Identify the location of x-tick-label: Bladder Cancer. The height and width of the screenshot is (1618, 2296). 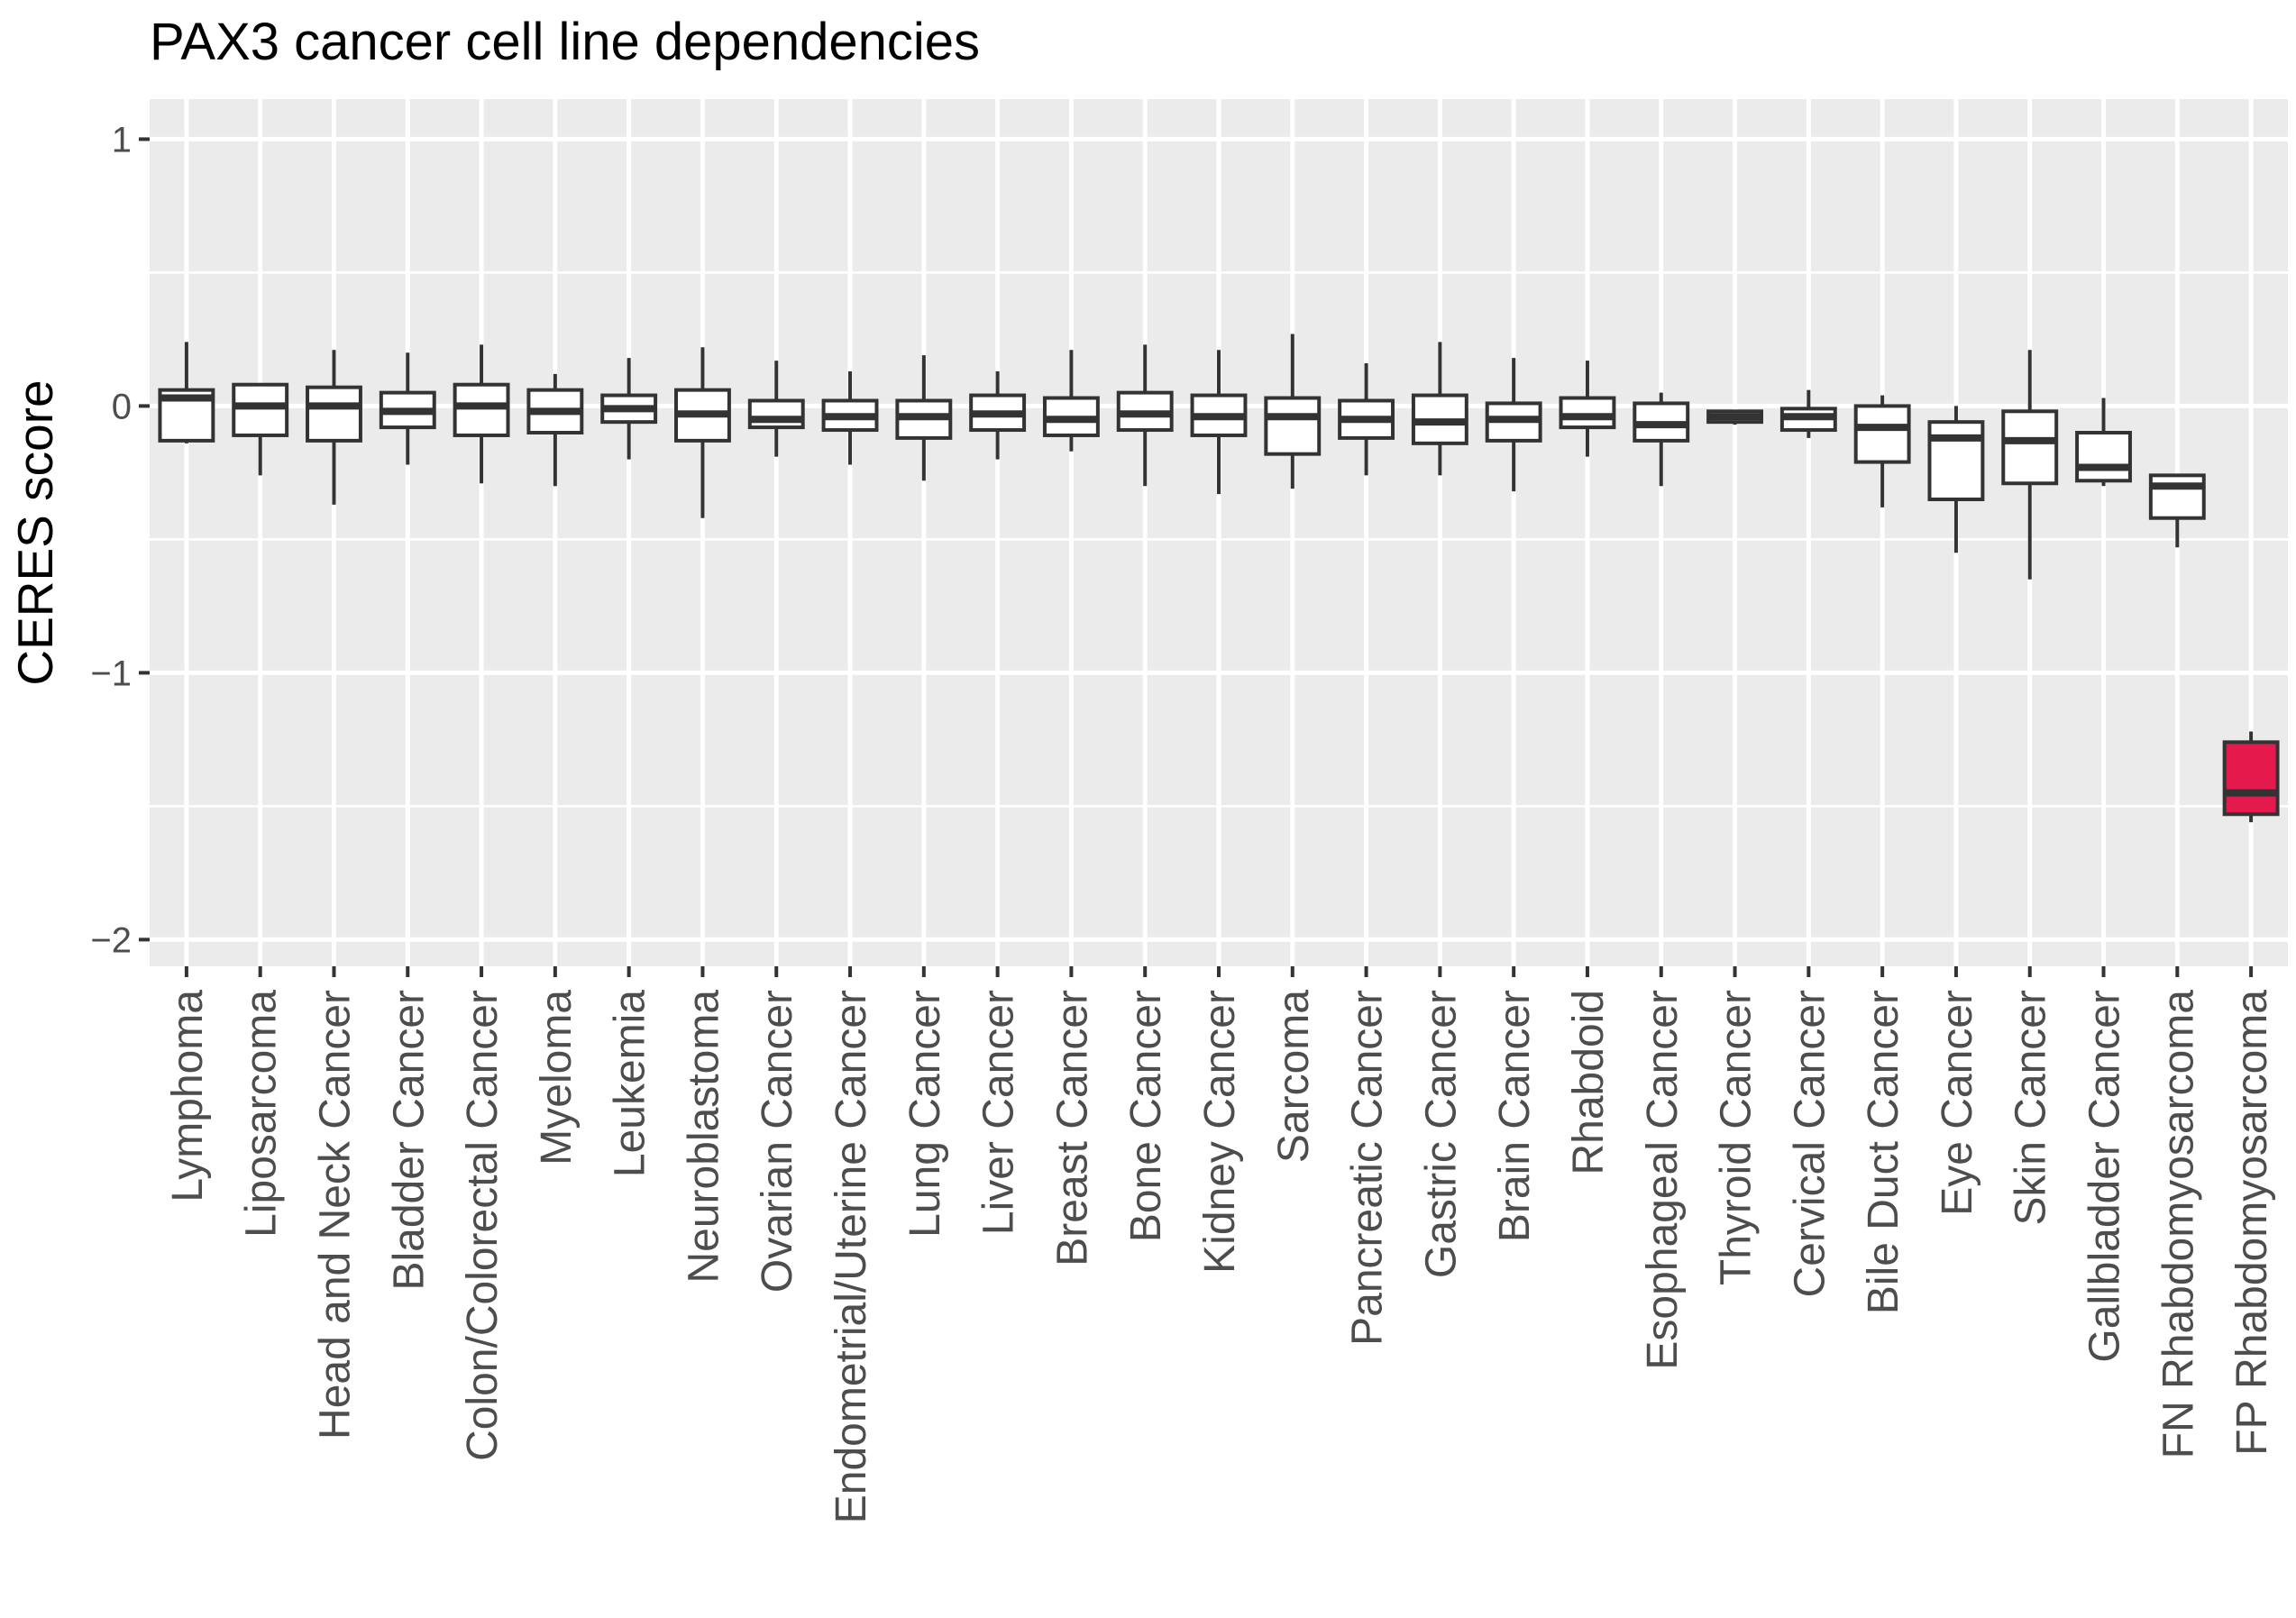
(409, 1140).